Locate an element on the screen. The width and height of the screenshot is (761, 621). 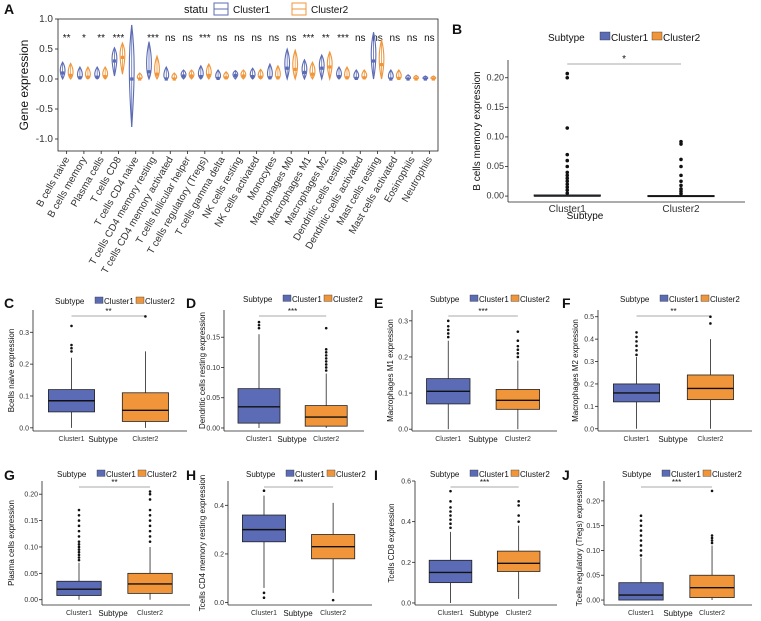
y-tick-label: 0.10 is located at coordinates (213, 368).